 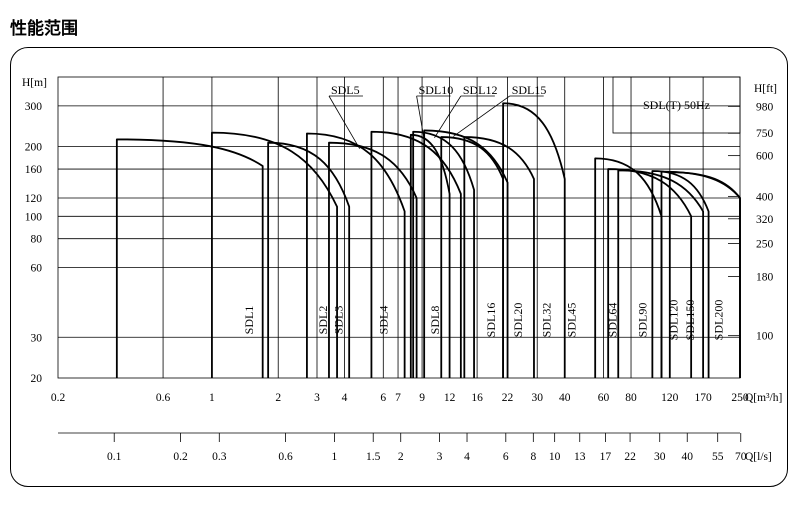 I want to click on curve-sdl90, so click(x=661, y=273).